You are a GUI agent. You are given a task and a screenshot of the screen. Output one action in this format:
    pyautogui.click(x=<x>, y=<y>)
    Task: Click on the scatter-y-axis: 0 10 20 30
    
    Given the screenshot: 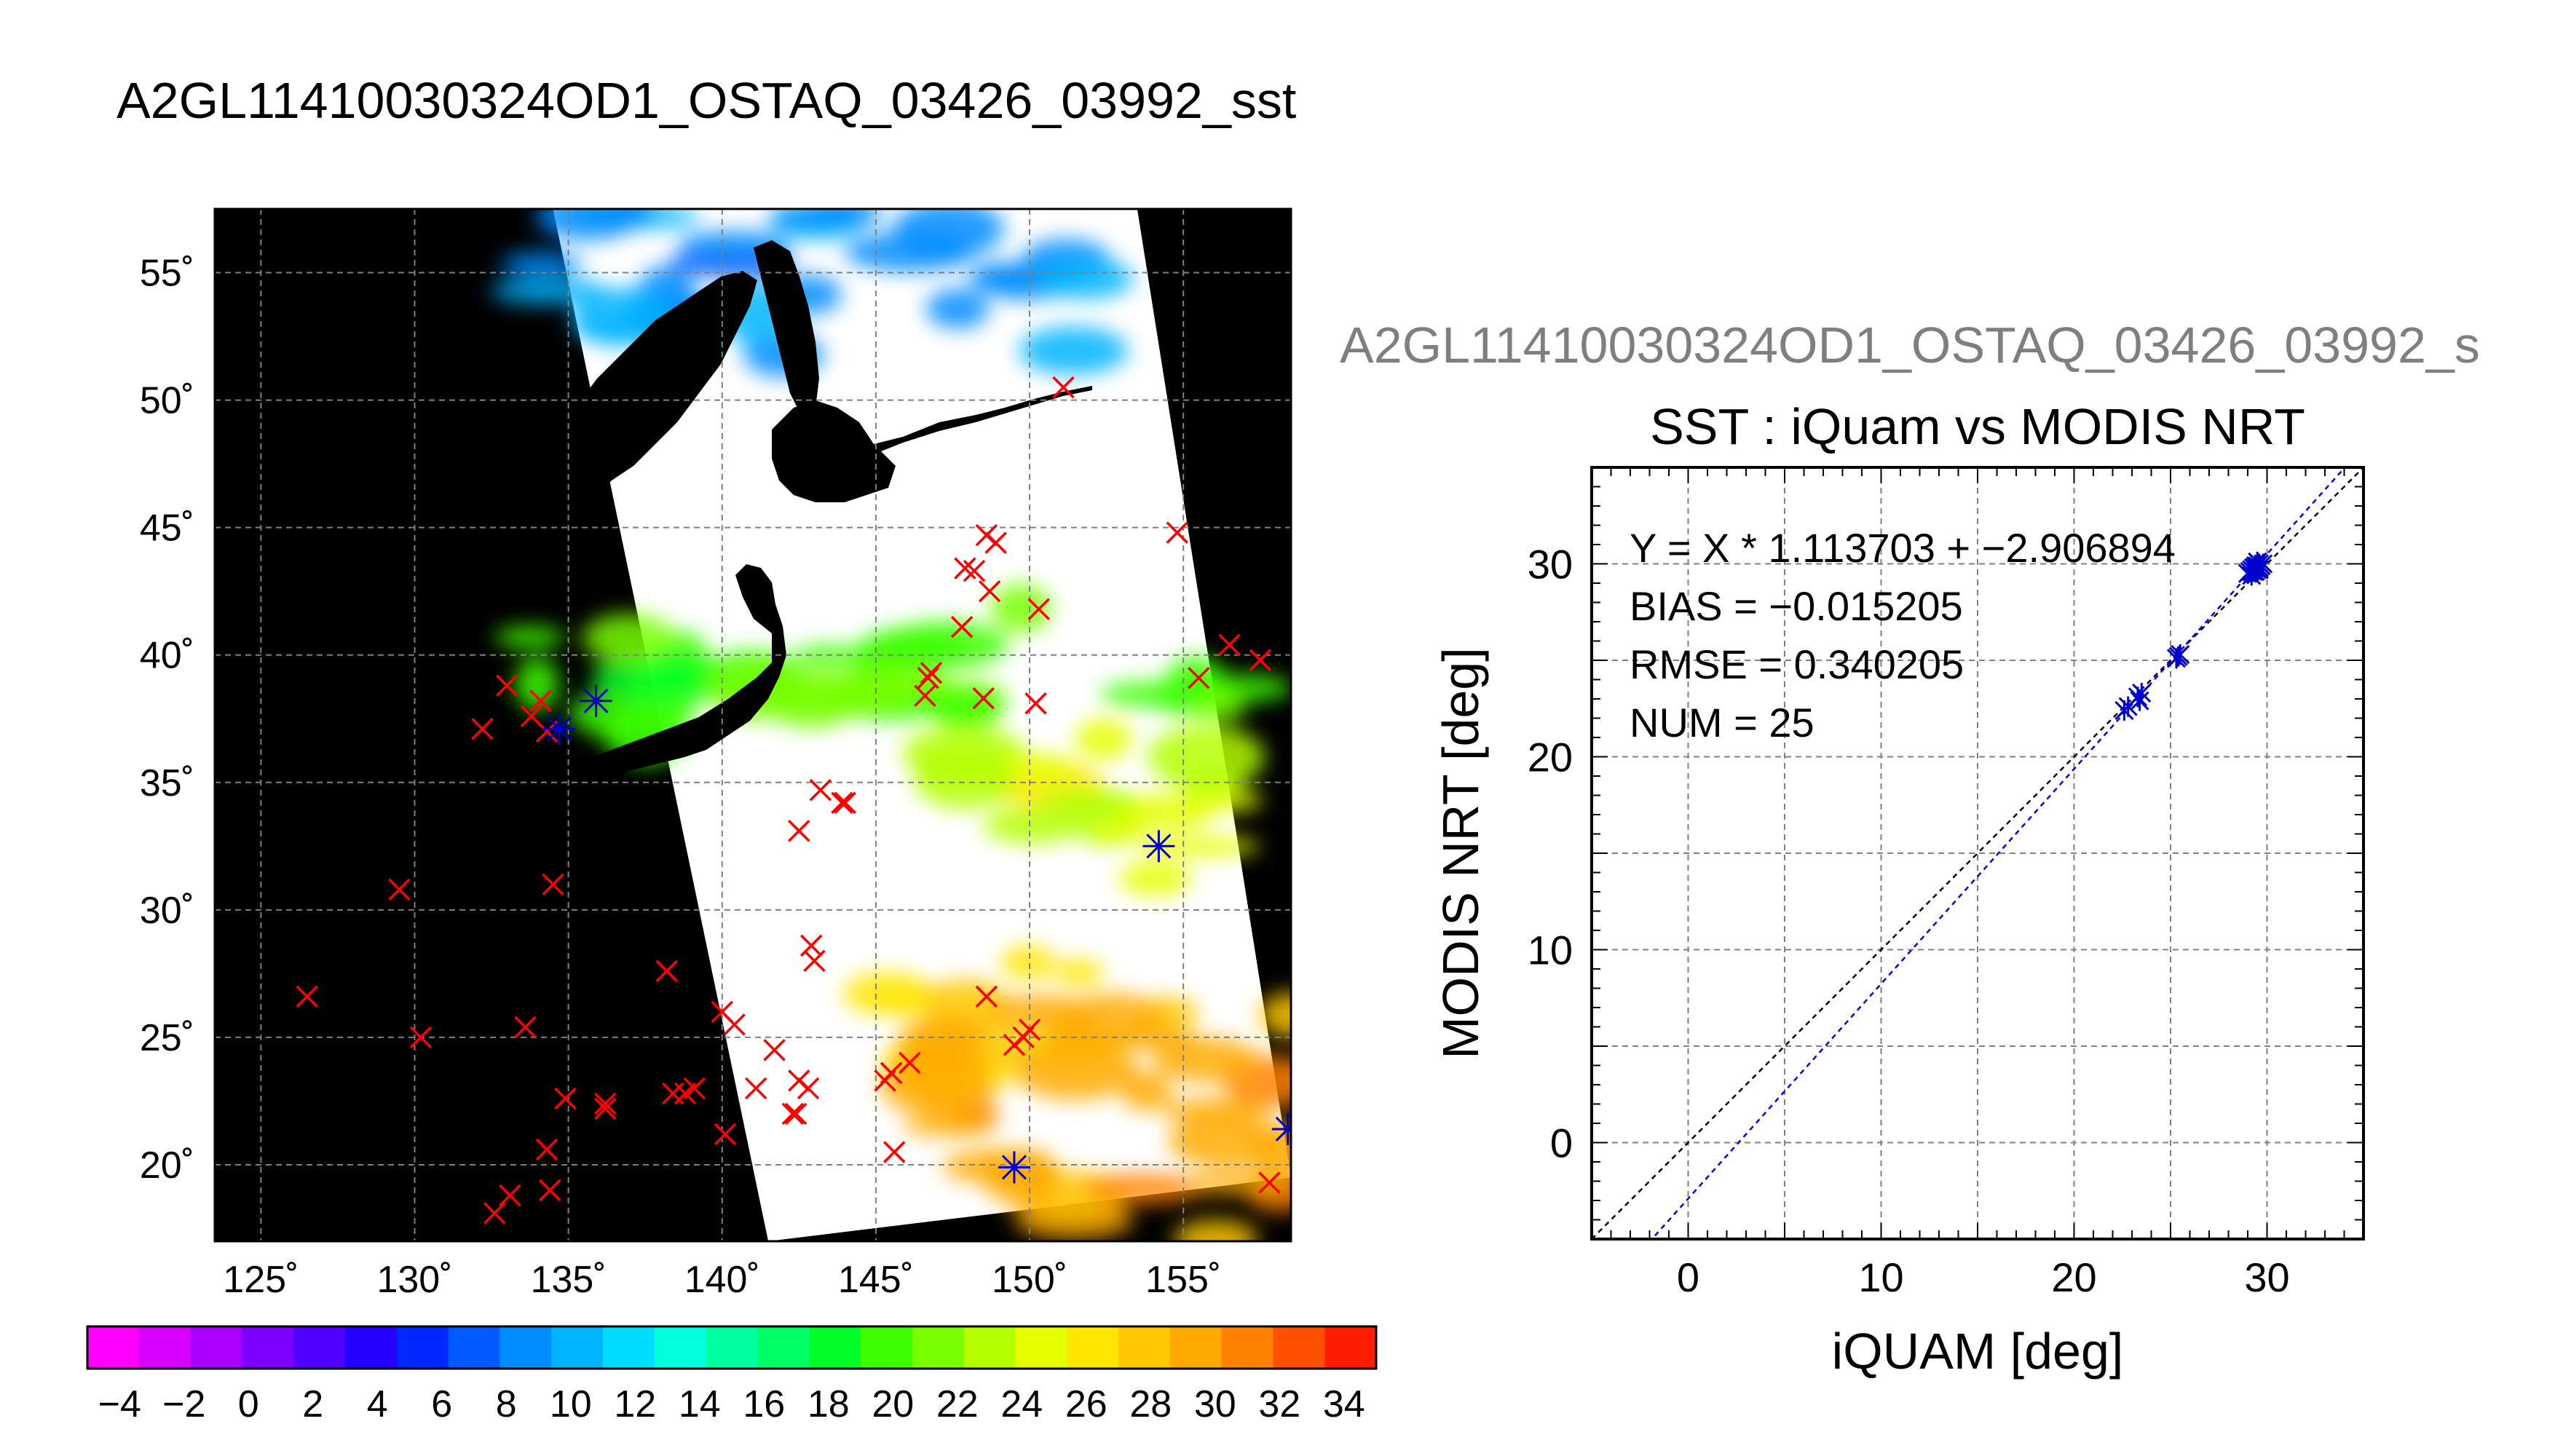 What is the action you would take?
    pyautogui.click(x=1550, y=854)
    